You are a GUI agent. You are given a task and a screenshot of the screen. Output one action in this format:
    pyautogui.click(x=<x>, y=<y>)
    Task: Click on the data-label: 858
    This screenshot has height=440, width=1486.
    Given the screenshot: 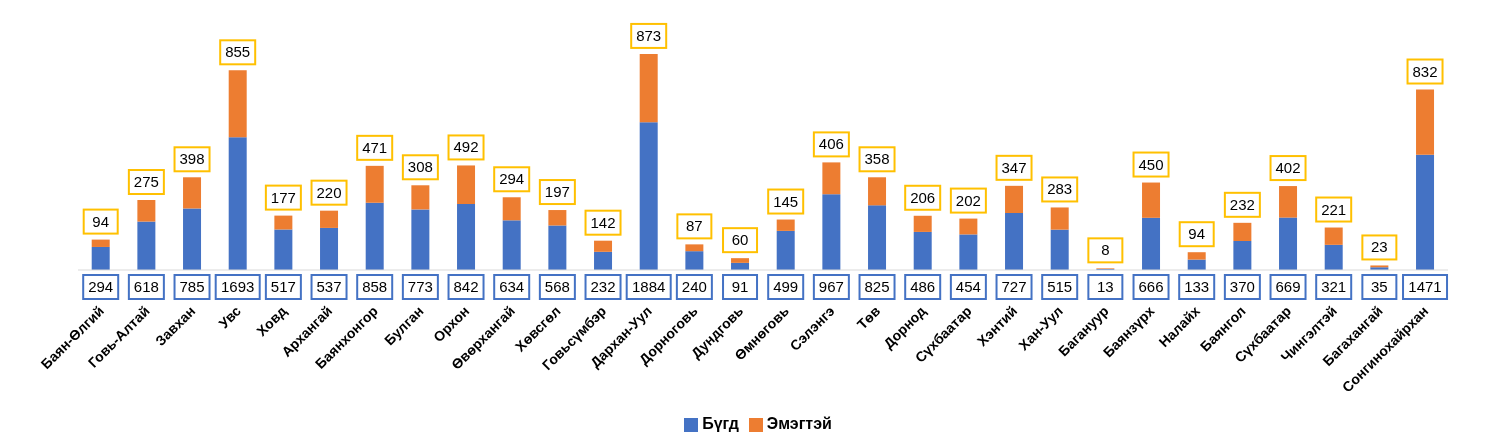 What is the action you would take?
    pyautogui.click(x=375, y=286)
    